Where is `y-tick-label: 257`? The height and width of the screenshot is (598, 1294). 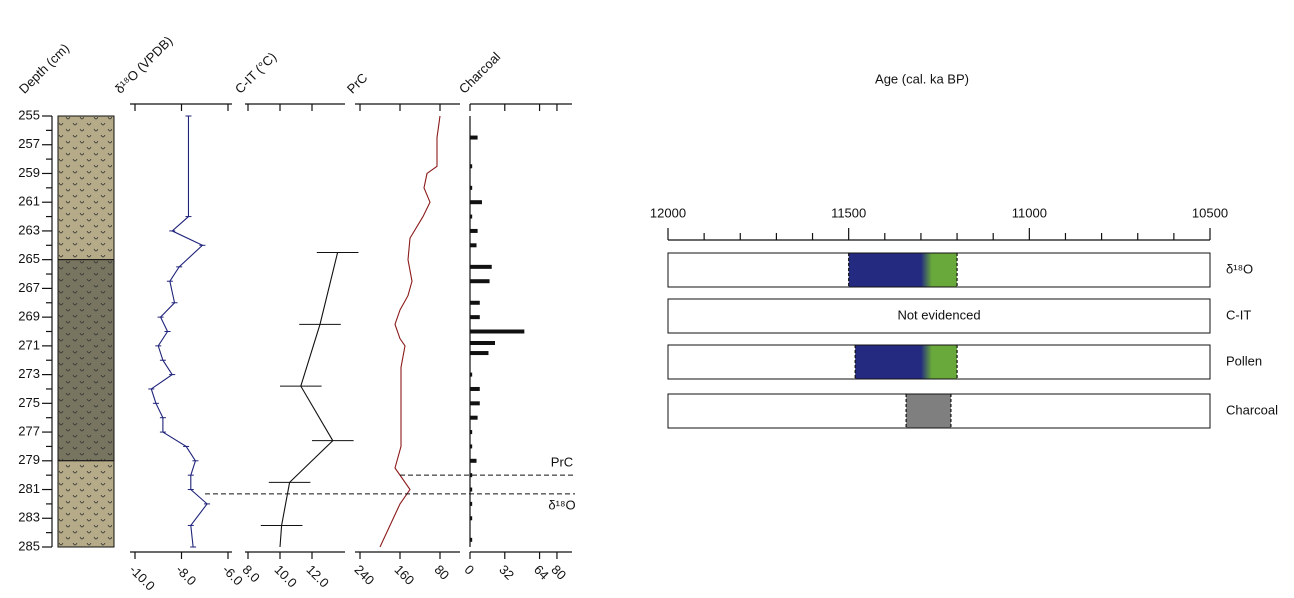 y-tick-label: 257 is located at coordinates (29, 143).